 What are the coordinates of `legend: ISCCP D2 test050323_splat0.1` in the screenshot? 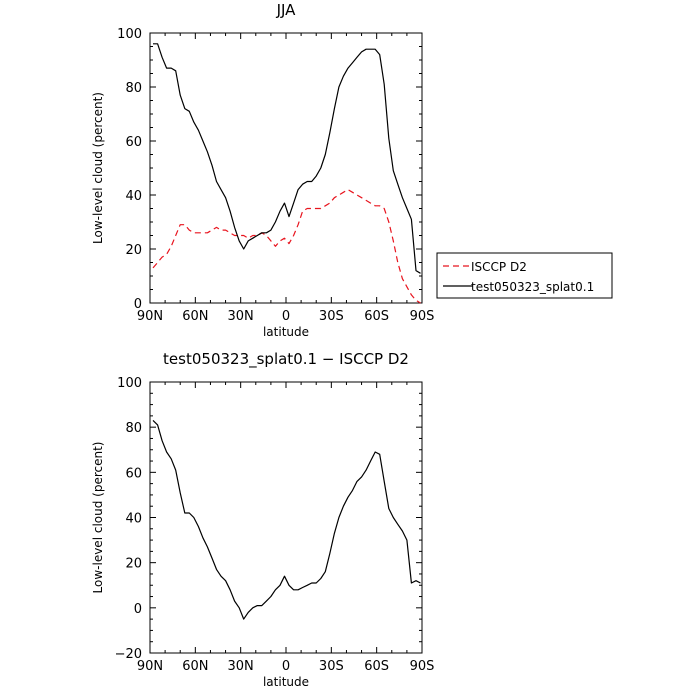 It's located at (524, 275).